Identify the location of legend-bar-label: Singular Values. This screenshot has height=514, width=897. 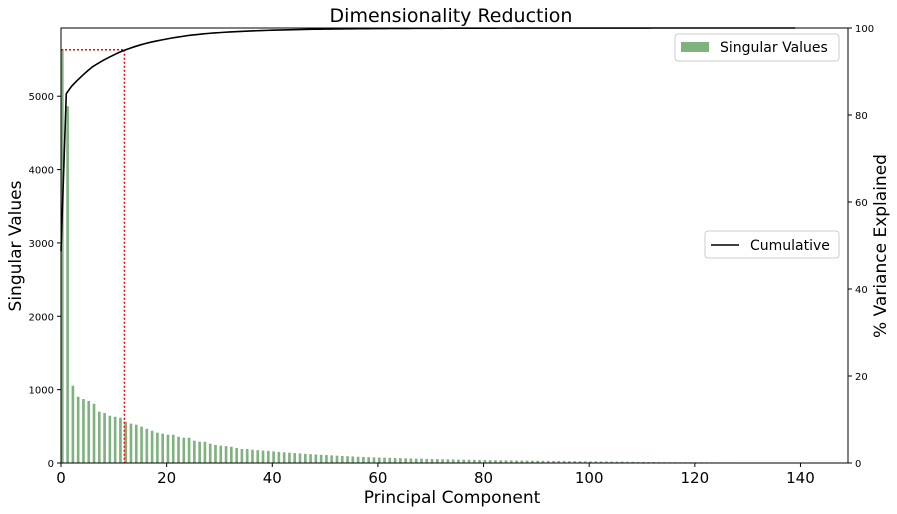
(774, 48).